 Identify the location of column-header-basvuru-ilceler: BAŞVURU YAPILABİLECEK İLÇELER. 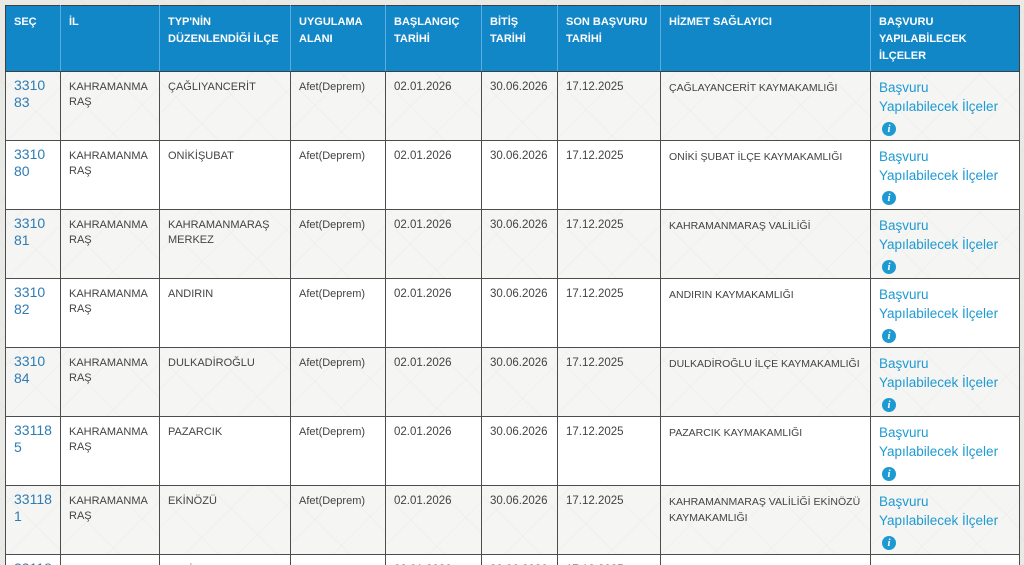
(945, 38).